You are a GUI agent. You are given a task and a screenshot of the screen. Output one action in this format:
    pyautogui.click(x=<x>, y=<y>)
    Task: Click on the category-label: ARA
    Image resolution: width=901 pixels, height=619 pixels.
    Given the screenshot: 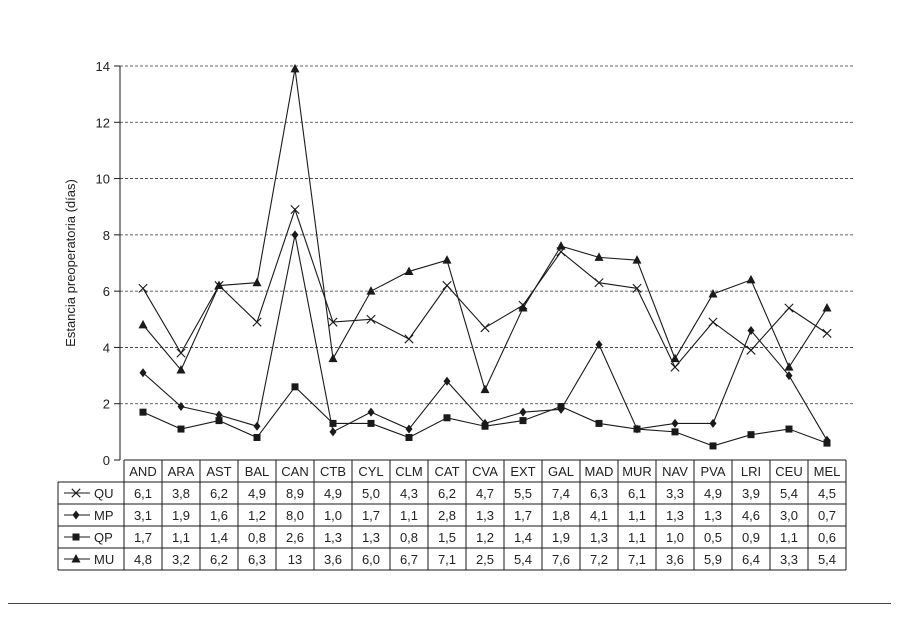 What is the action you would take?
    pyautogui.click(x=181, y=471)
    